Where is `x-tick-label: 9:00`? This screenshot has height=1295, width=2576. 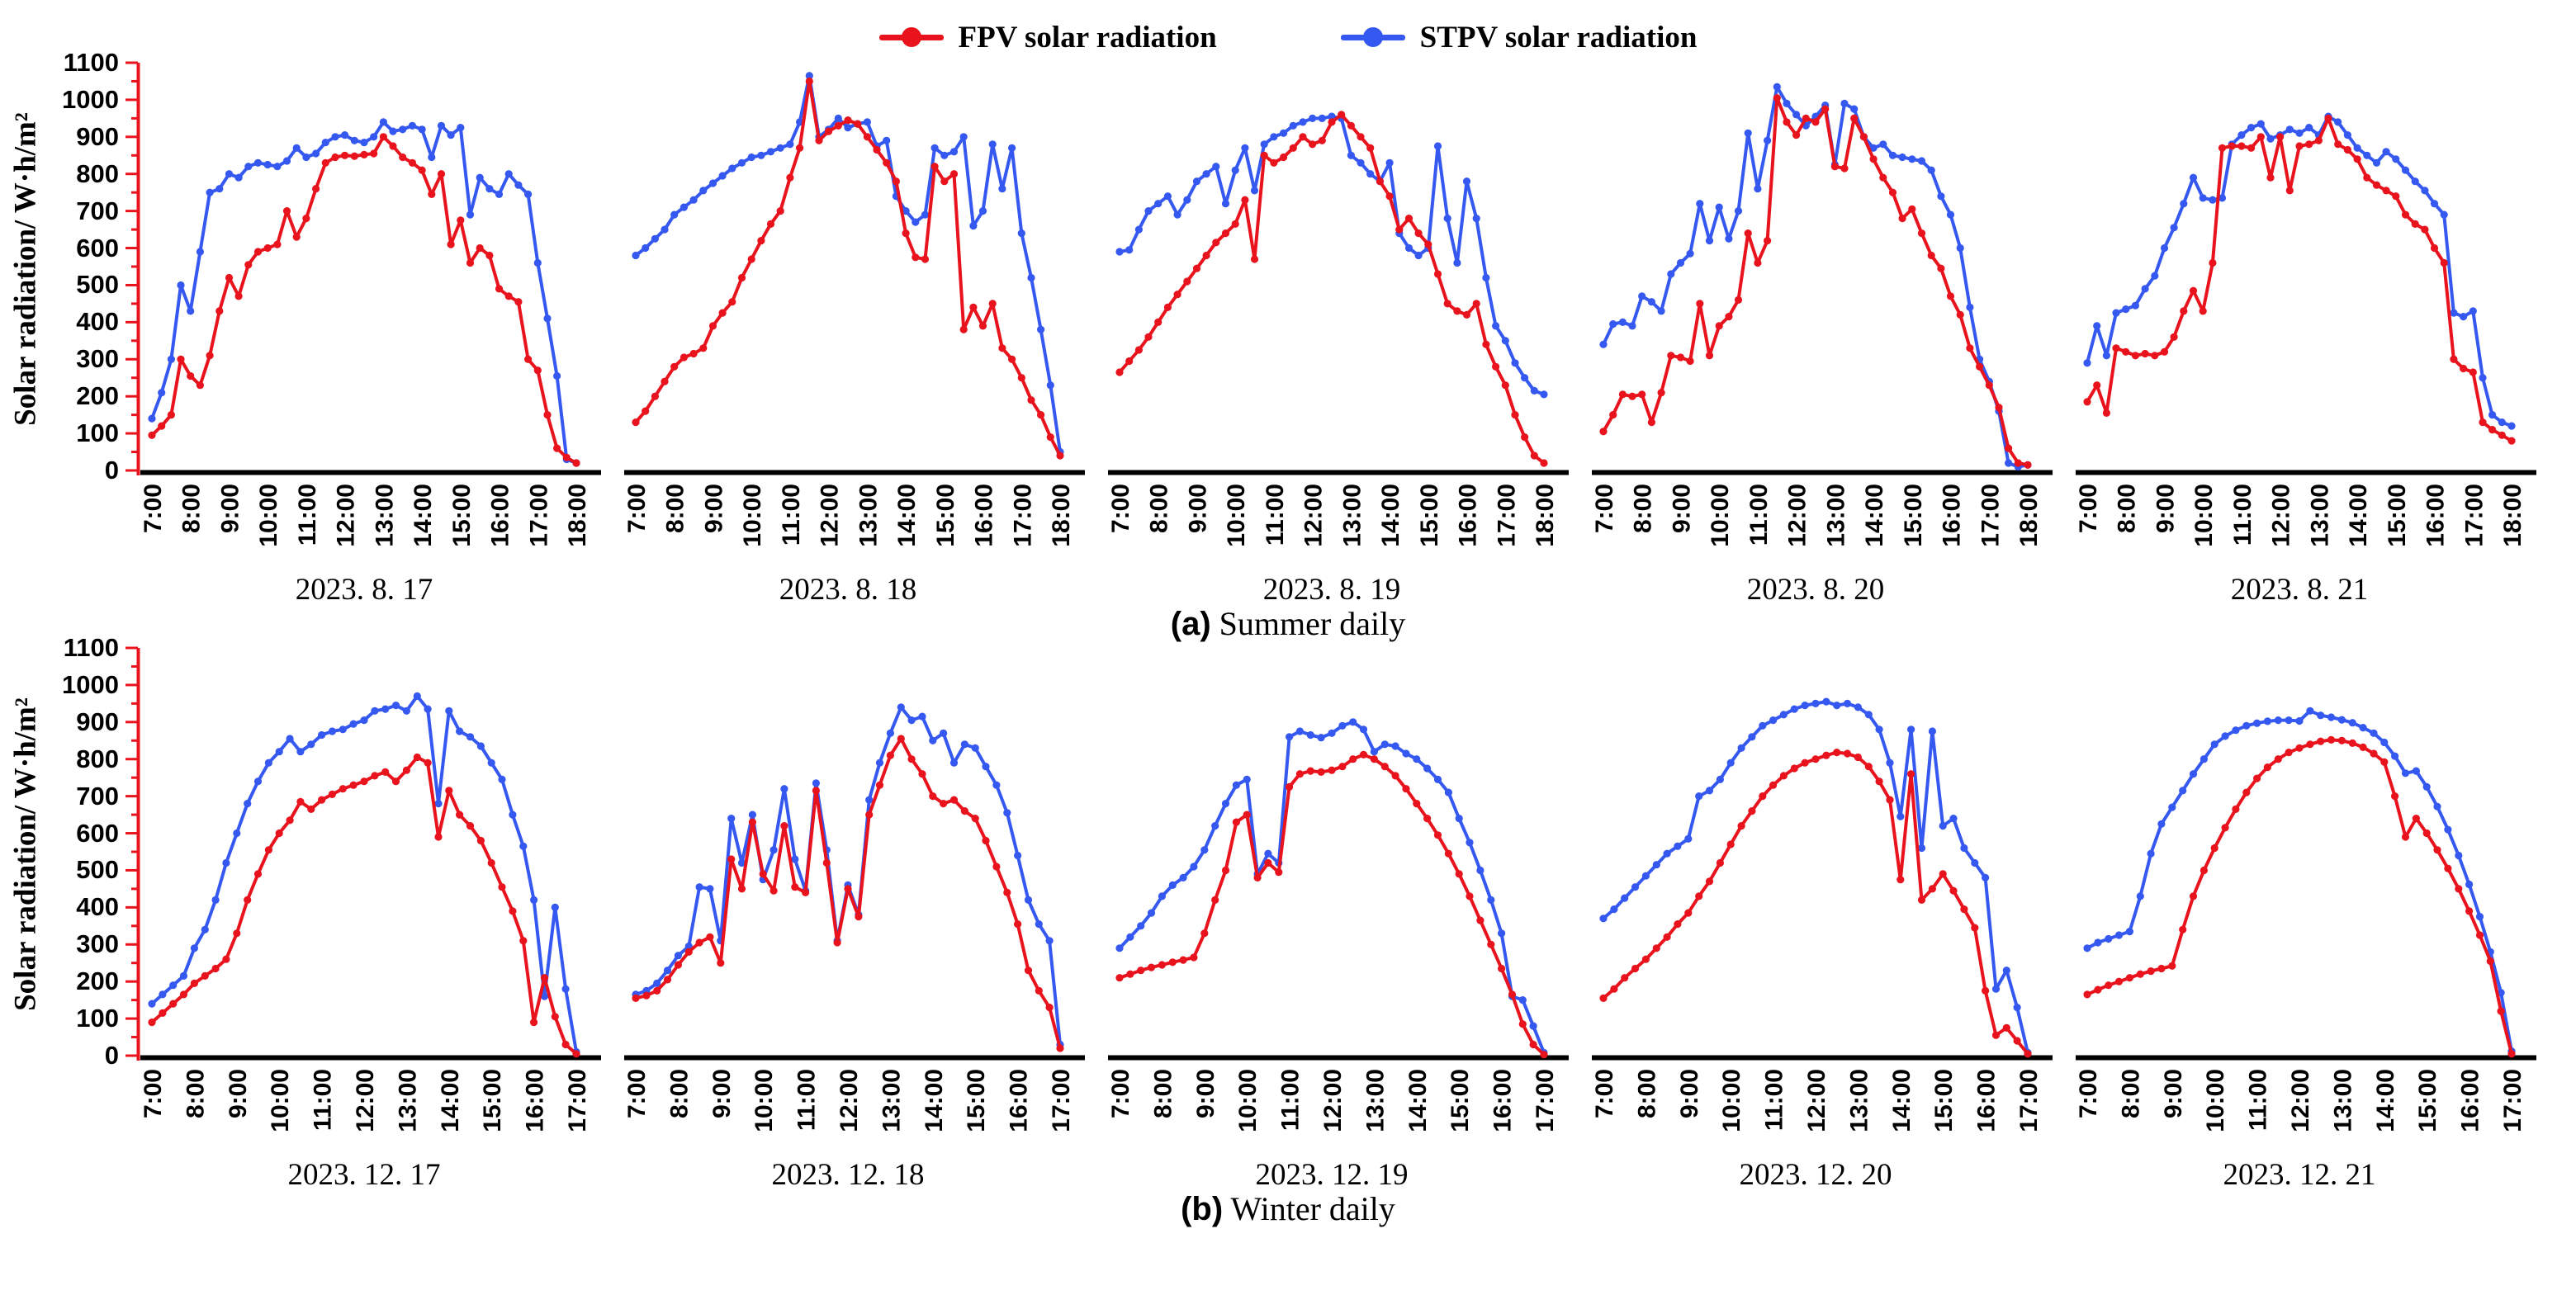 x-tick-label: 9:00 is located at coordinates (238, 1093).